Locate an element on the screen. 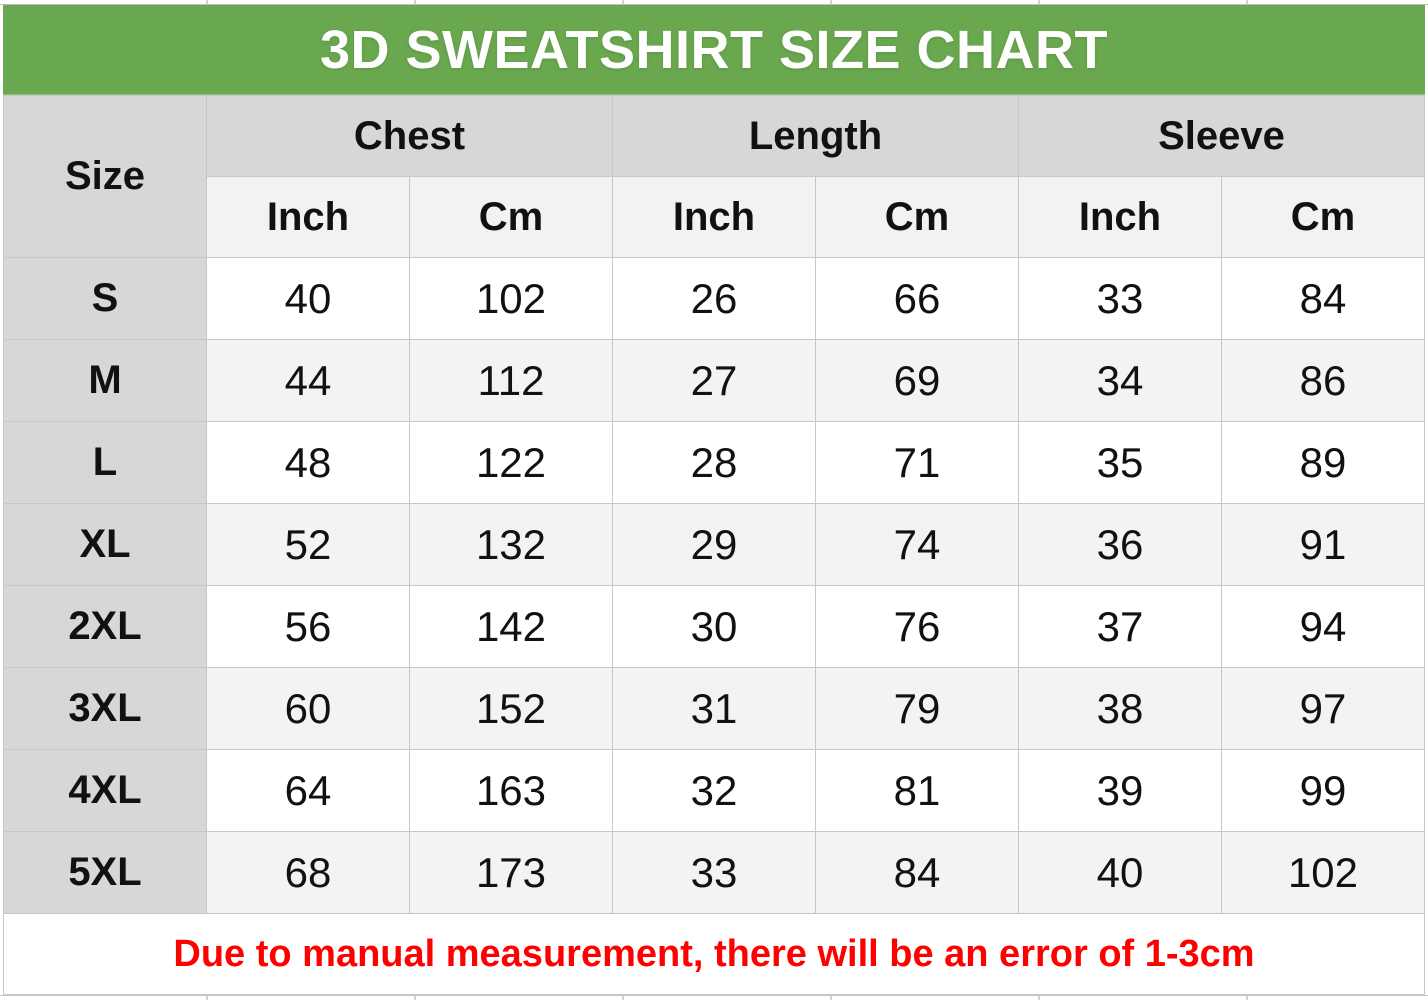 This screenshot has height=1000, width=1428. cell-length-cm: 71 is located at coordinates (917, 462).